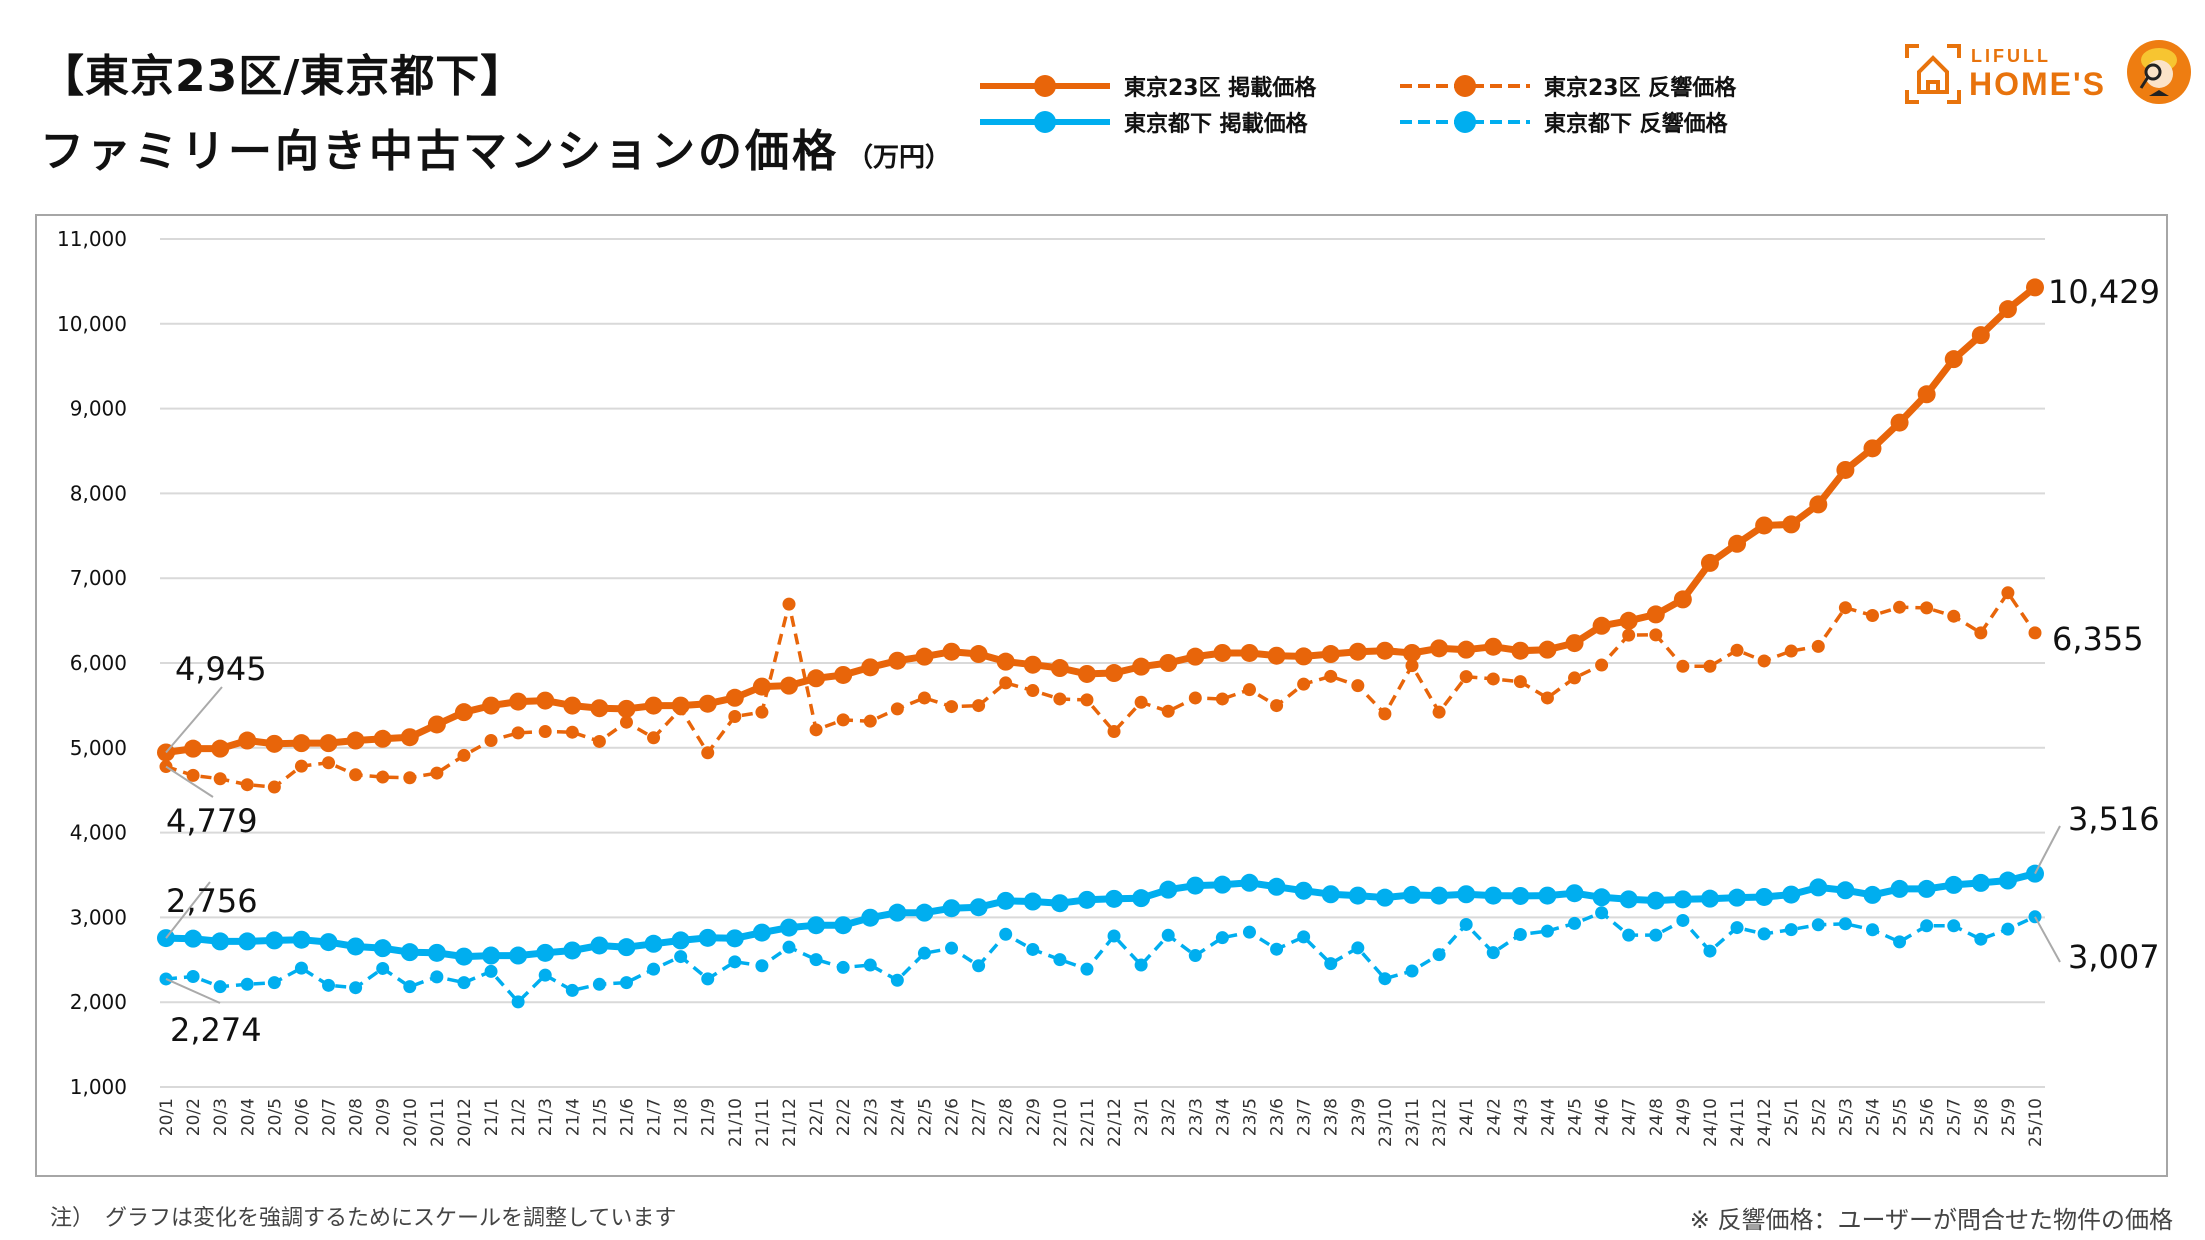 The image size is (2205, 1240). What do you see at coordinates (1982, 1117) in the screenshot?
I see `x-tick-label: 25/8` at bounding box center [1982, 1117].